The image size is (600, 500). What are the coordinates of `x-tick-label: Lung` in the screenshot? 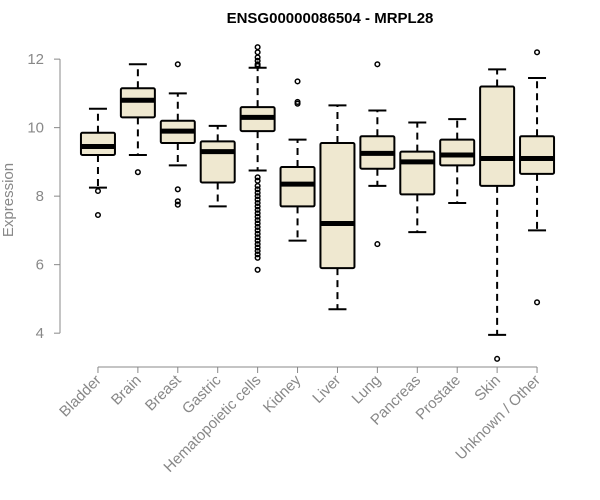 It's located at (367, 390).